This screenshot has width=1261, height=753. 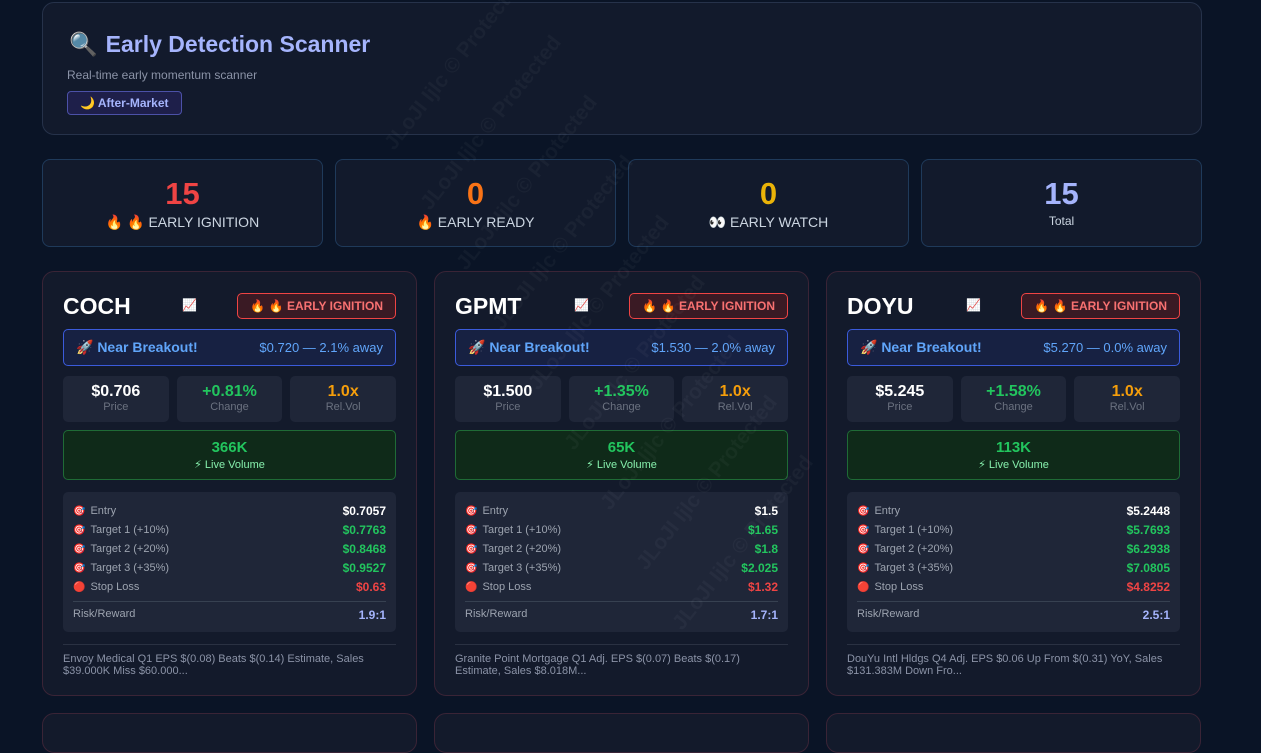 What do you see at coordinates (229, 510) in the screenshot?
I see `level-row: 🎯 Entry $0.7057` at bounding box center [229, 510].